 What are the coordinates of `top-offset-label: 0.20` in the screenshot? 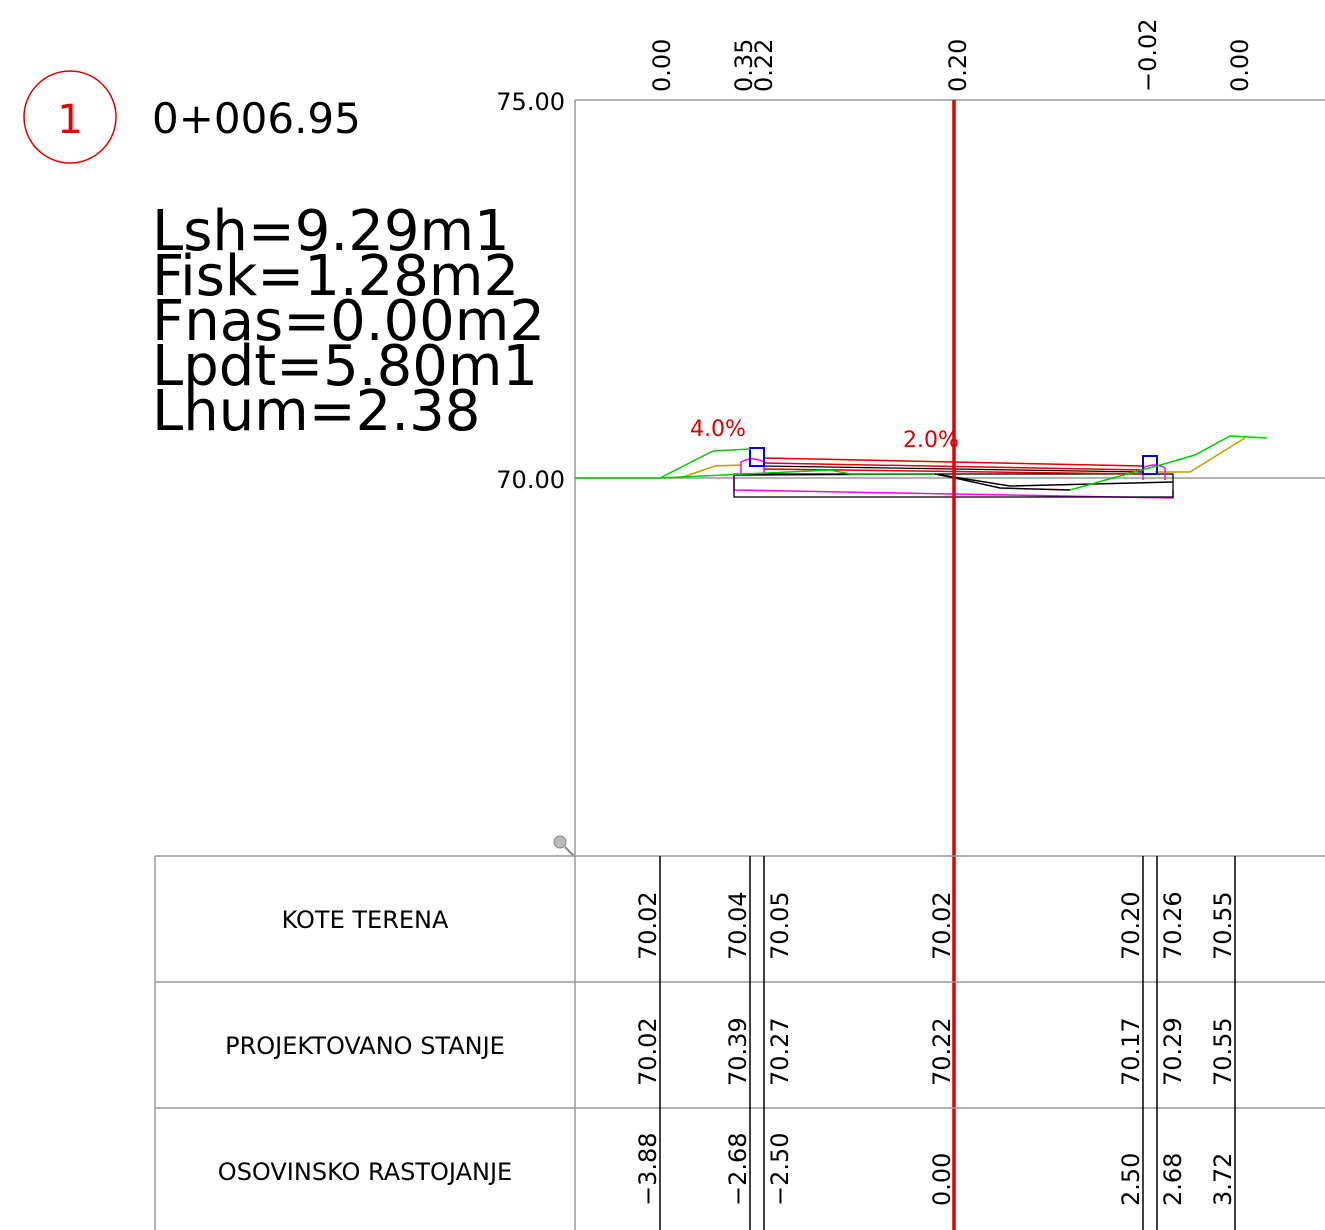 It's located at (958, 65).